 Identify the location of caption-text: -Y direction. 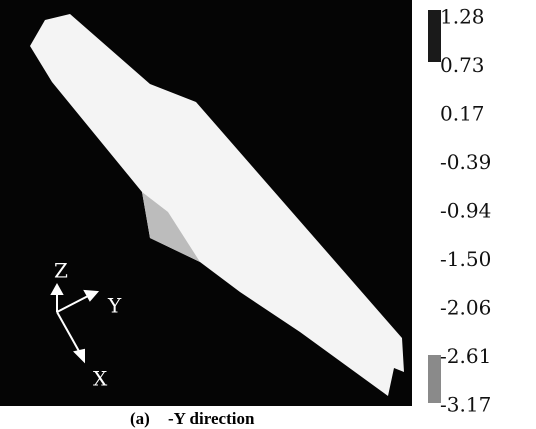
(211, 418).